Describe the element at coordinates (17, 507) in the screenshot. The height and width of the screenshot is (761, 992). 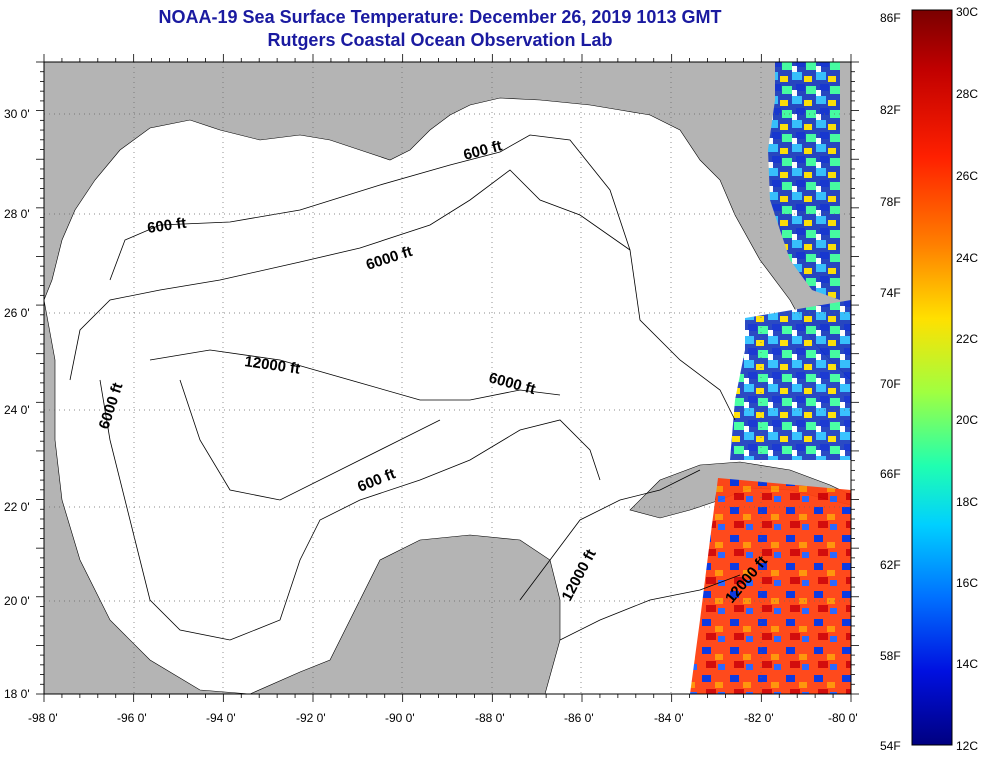
I see `lat-label-22: 22 0'` at that location.